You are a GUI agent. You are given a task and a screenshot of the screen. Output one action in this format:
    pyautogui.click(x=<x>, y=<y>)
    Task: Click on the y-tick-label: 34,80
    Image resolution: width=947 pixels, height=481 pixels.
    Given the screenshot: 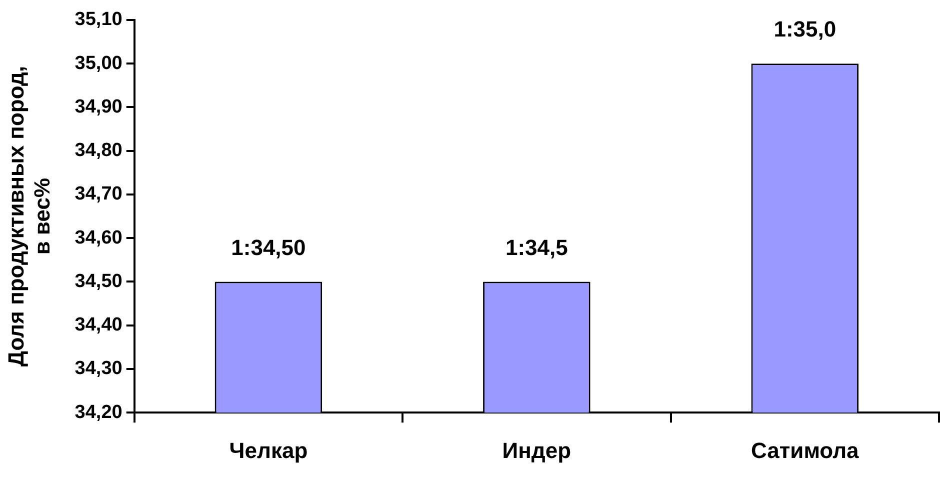 What is the action you would take?
    pyautogui.click(x=98, y=151)
    